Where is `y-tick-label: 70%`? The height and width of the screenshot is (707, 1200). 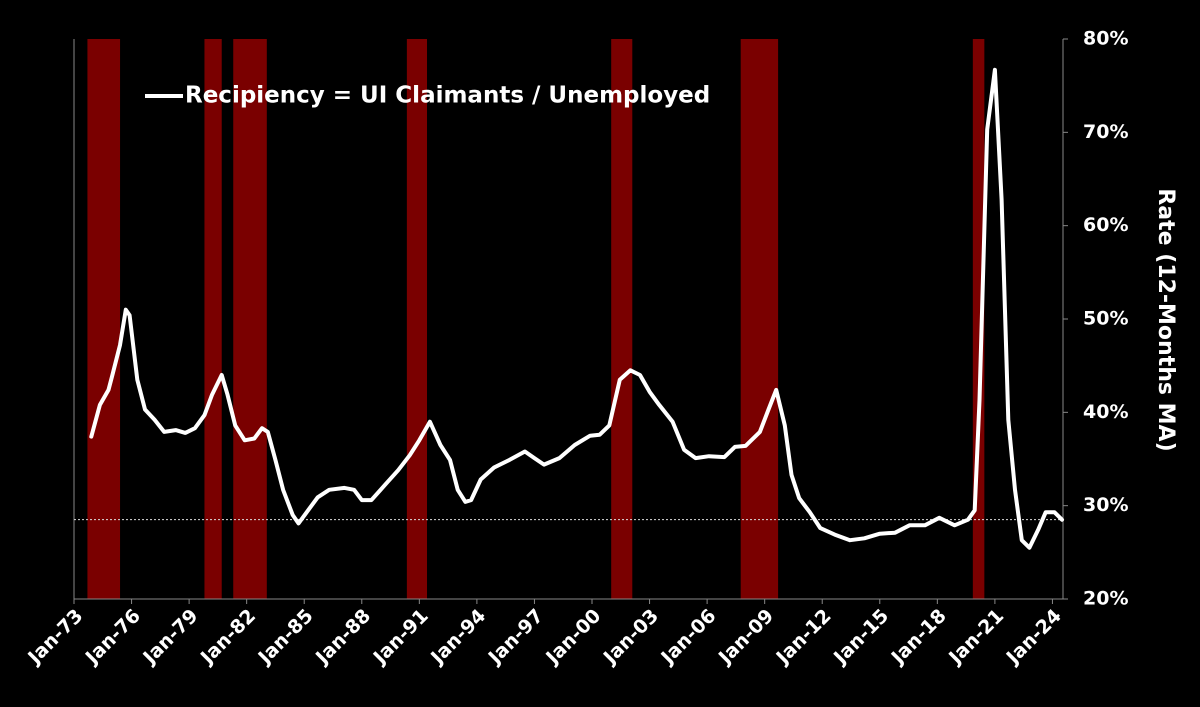 y-tick-label: 70% is located at coordinates (1105, 132).